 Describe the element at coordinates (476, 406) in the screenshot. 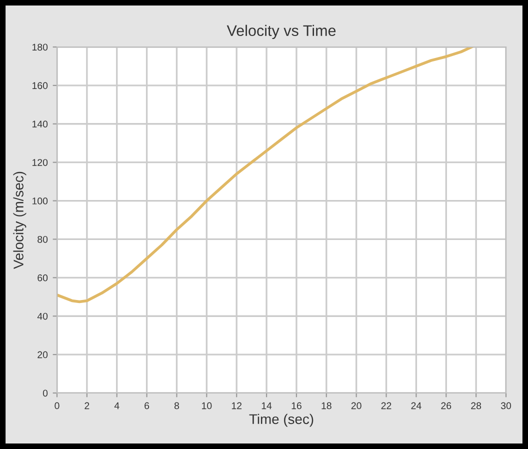

I see `x-tick-label: 28` at that location.